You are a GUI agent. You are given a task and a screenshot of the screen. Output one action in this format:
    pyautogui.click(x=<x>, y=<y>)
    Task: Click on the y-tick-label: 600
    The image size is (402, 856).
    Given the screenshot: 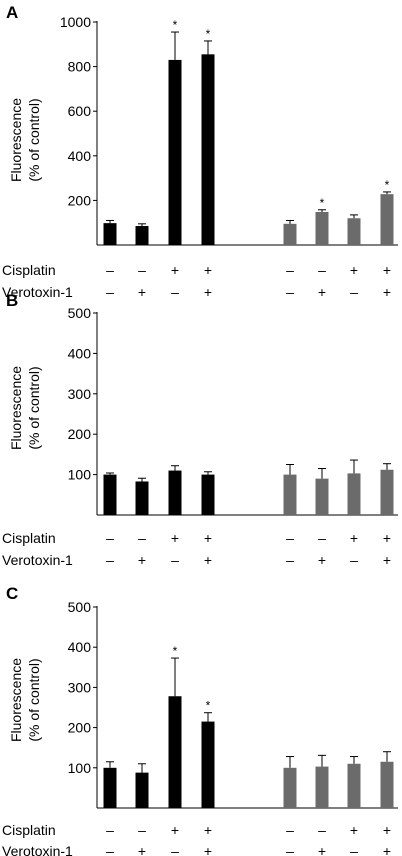 What is the action you would take?
    pyautogui.click(x=80, y=111)
    